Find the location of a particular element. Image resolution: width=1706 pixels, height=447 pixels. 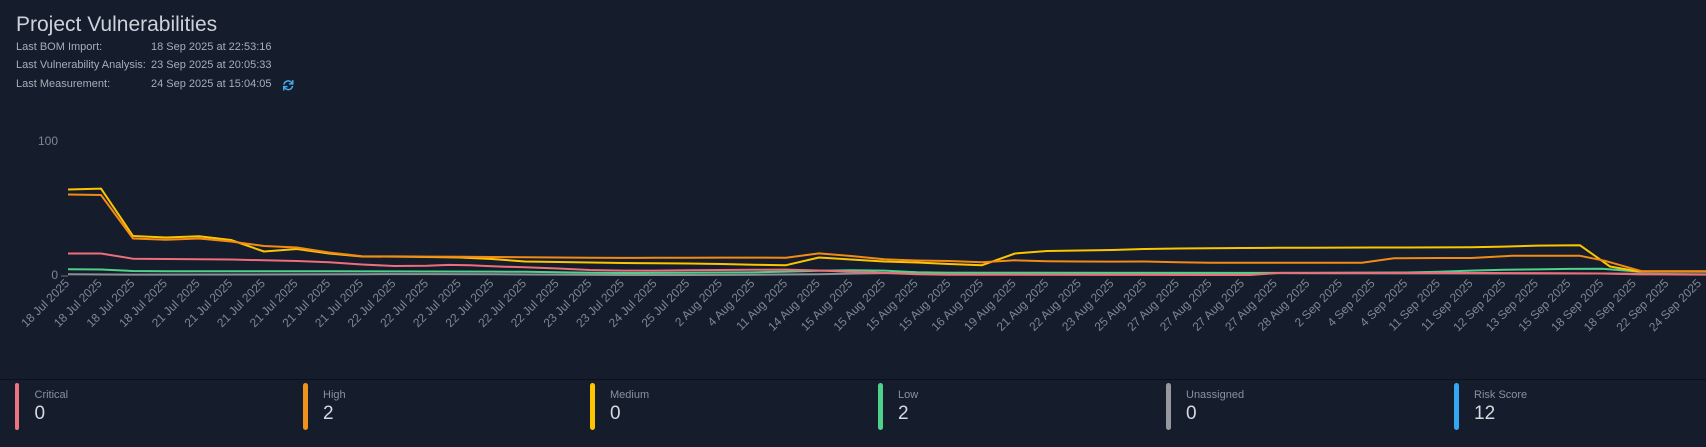

svg-text: 0 is located at coordinates (54, 275).